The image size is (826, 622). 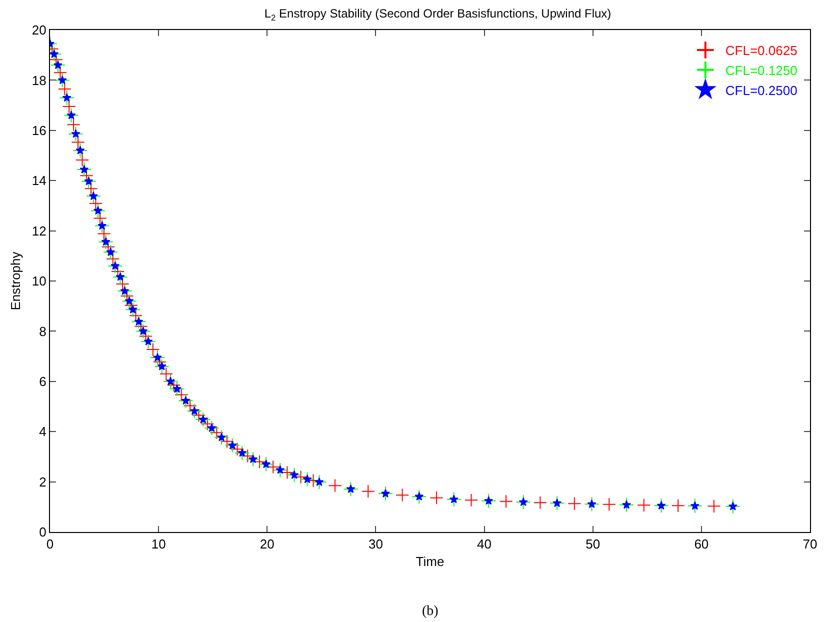 I want to click on y-tick-label: 6, so click(x=42, y=381).